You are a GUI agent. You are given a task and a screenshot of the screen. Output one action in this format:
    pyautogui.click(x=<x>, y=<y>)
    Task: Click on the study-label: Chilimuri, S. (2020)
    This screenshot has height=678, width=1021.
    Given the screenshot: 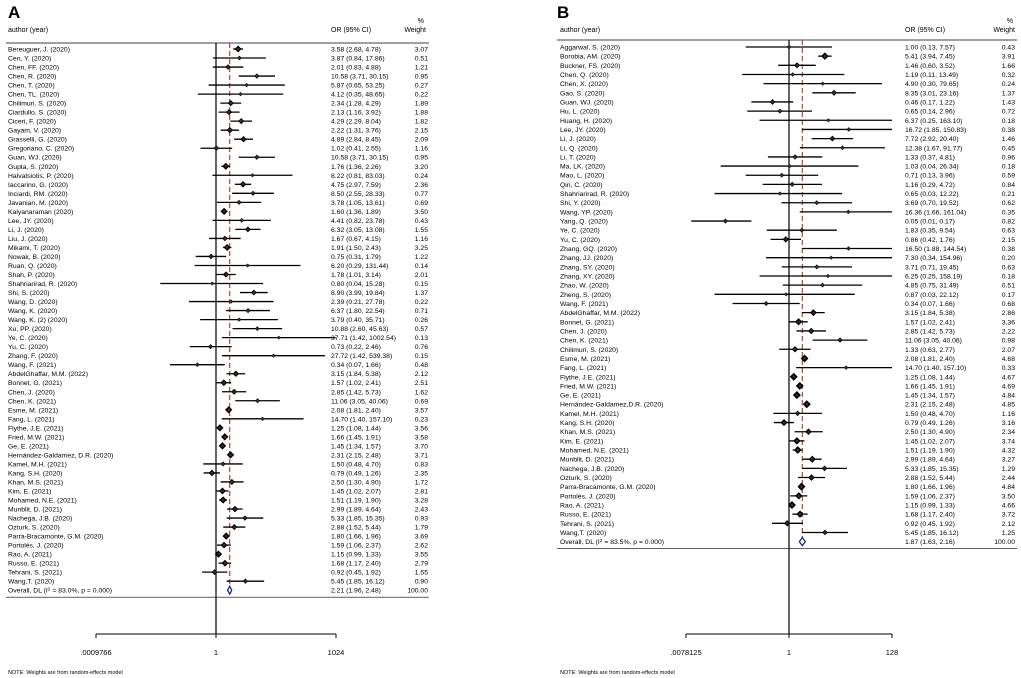 What is the action you would take?
    pyautogui.click(x=37, y=104)
    